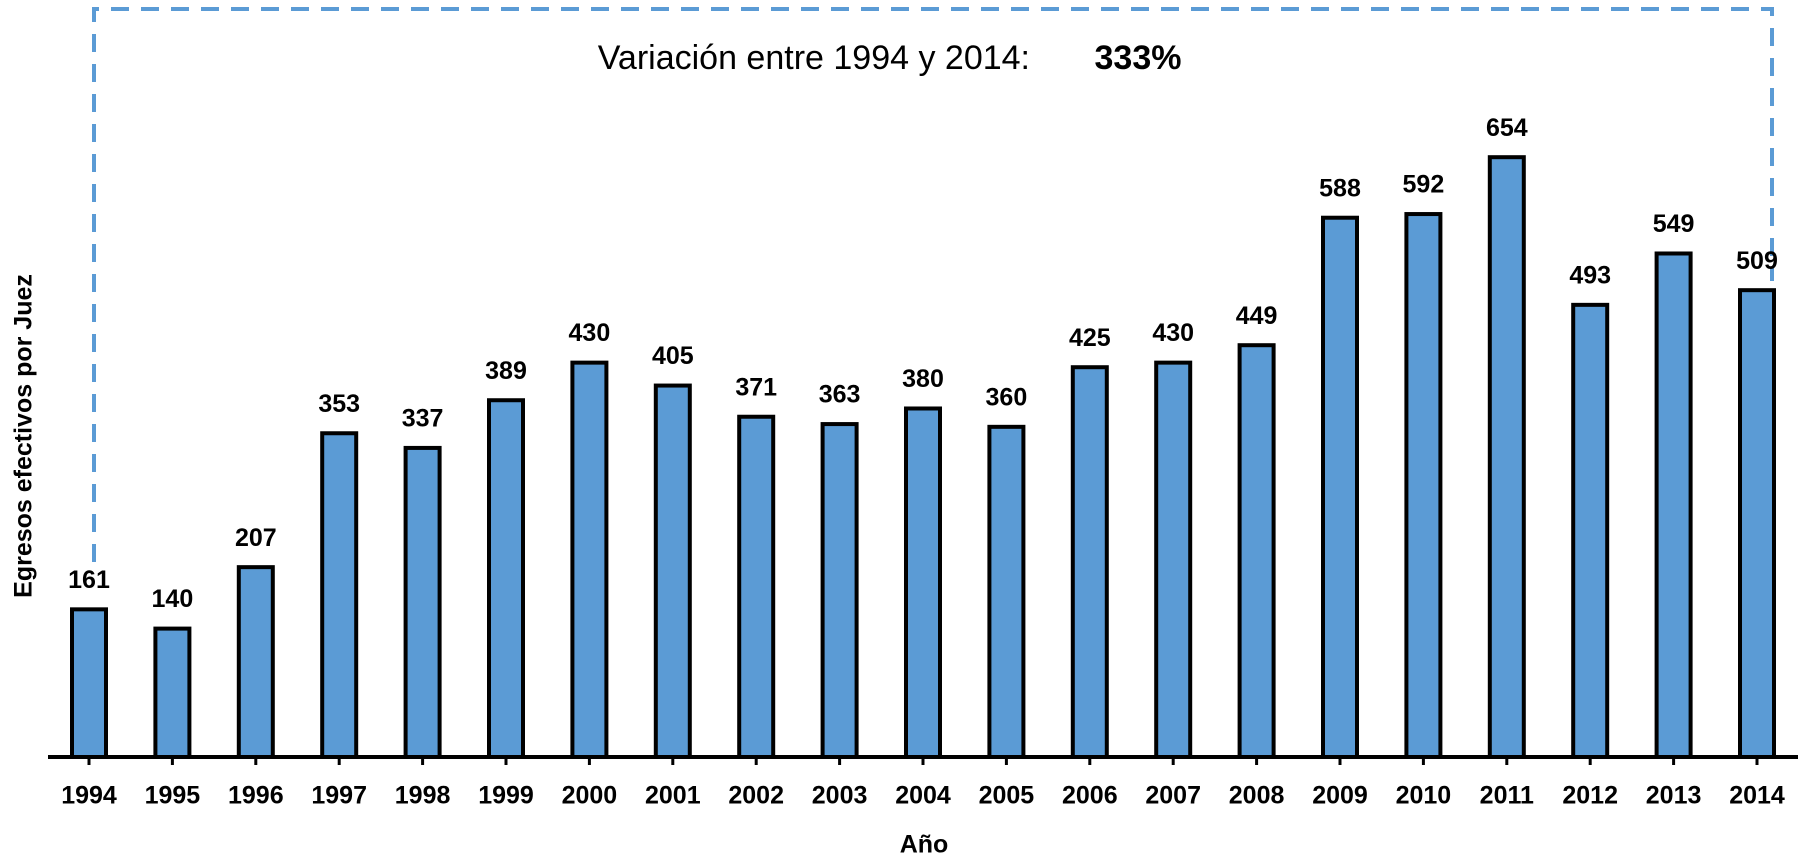 This screenshot has width=1798, height=860. What do you see at coordinates (1590, 275) in the screenshot?
I see `data-label: 493` at bounding box center [1590, 275].